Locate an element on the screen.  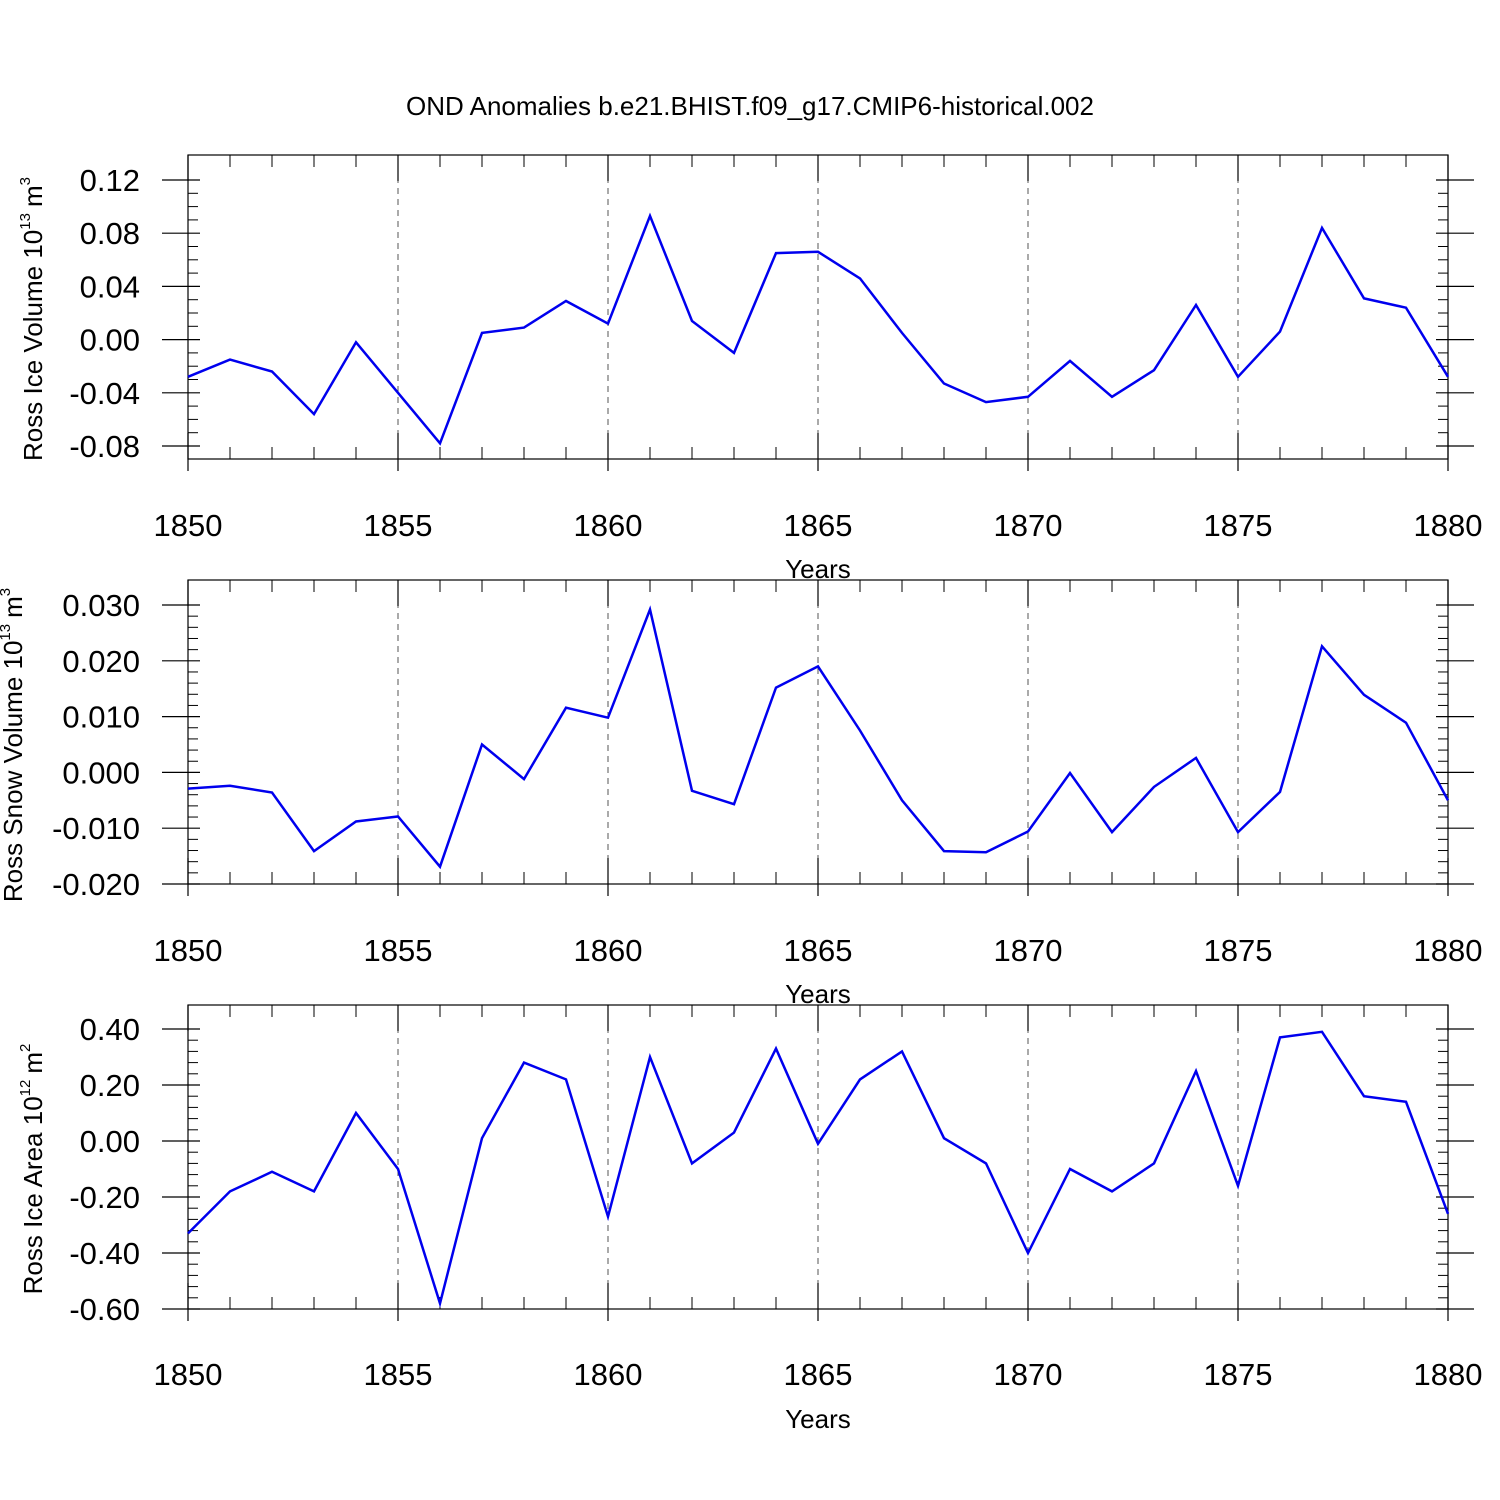
y-axis-title: Ross Ice Volume 1013 m3 is located at coordinates (32, 319).